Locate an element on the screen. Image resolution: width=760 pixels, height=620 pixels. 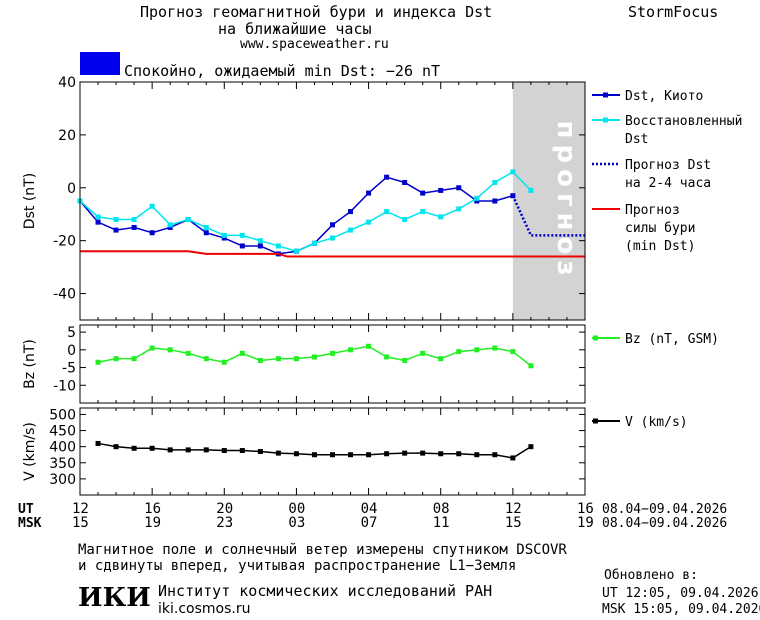
msk-tick-label: 03 is located at coordinates (297, 523).